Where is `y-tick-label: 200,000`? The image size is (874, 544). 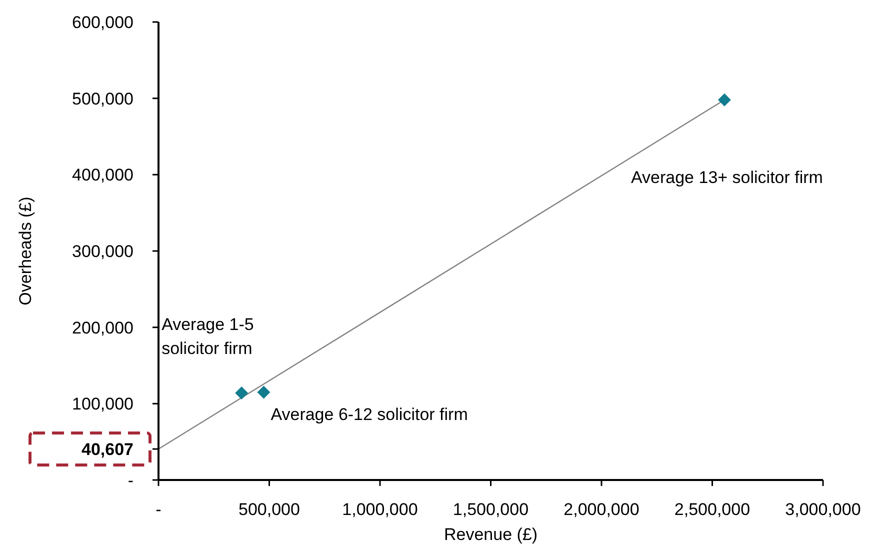 y-tick-label: 200,000 is located at coordinates (103, 328).